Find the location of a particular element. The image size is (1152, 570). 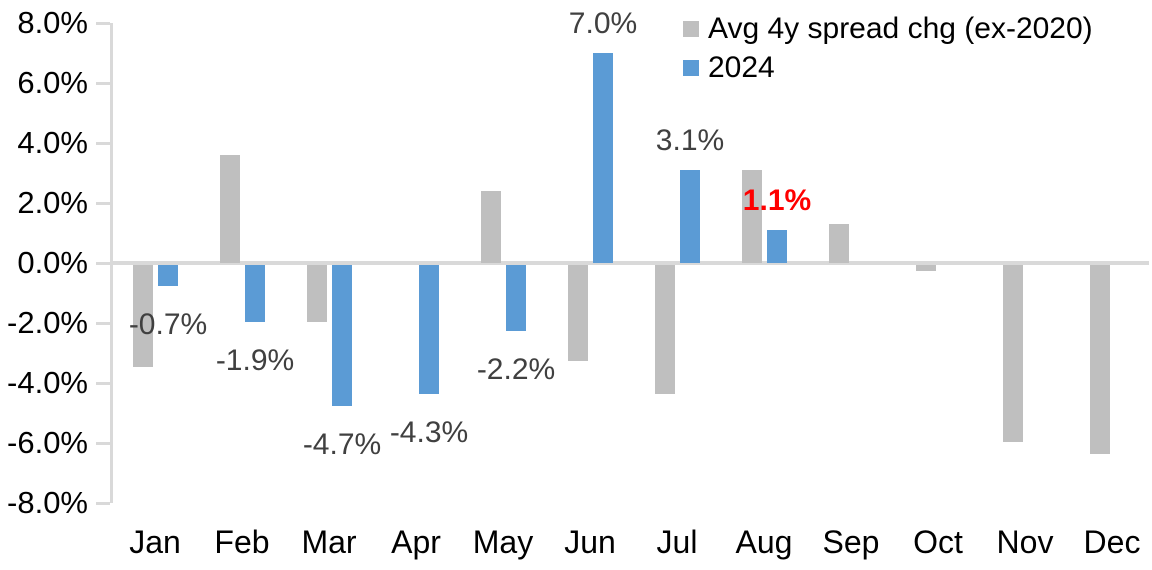

data-label-may: -2.2% is located at coordinates (516, 369).